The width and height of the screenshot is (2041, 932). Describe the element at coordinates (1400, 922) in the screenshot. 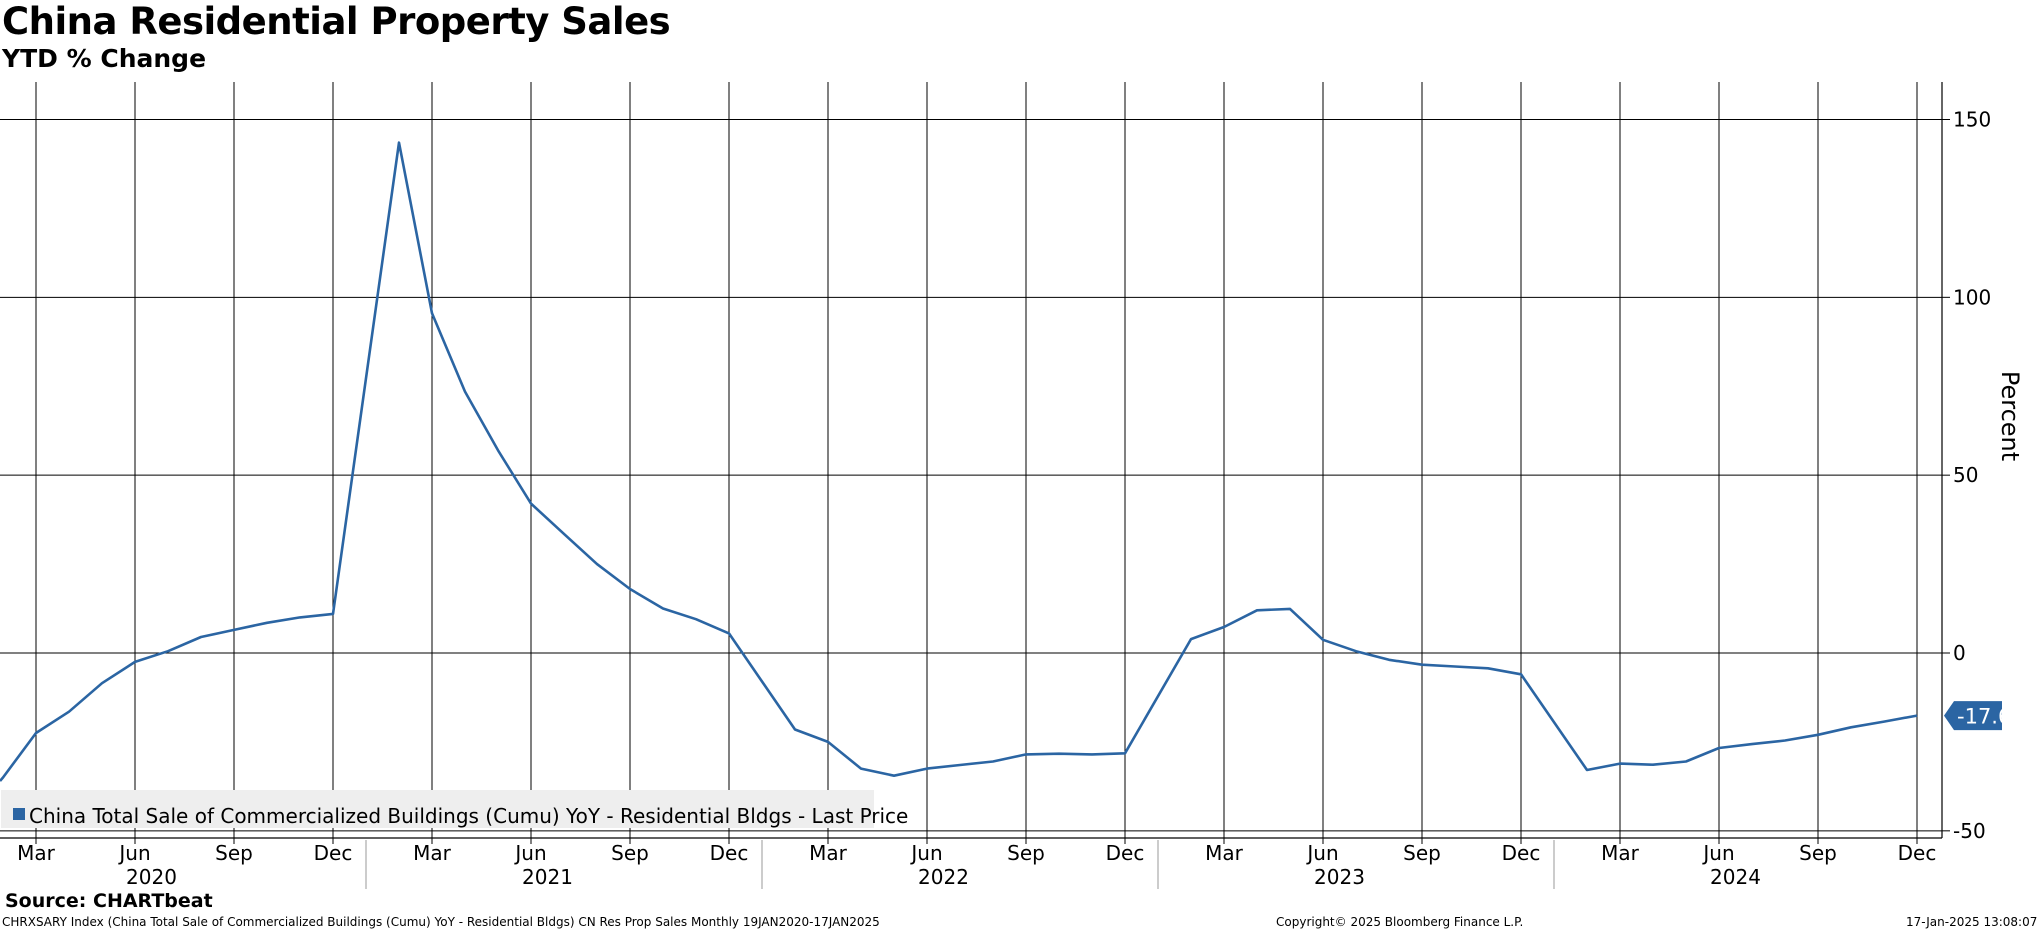

I see `copyright-text: Copyright© 2025 Bloomberg Finance L.P.` at that location.